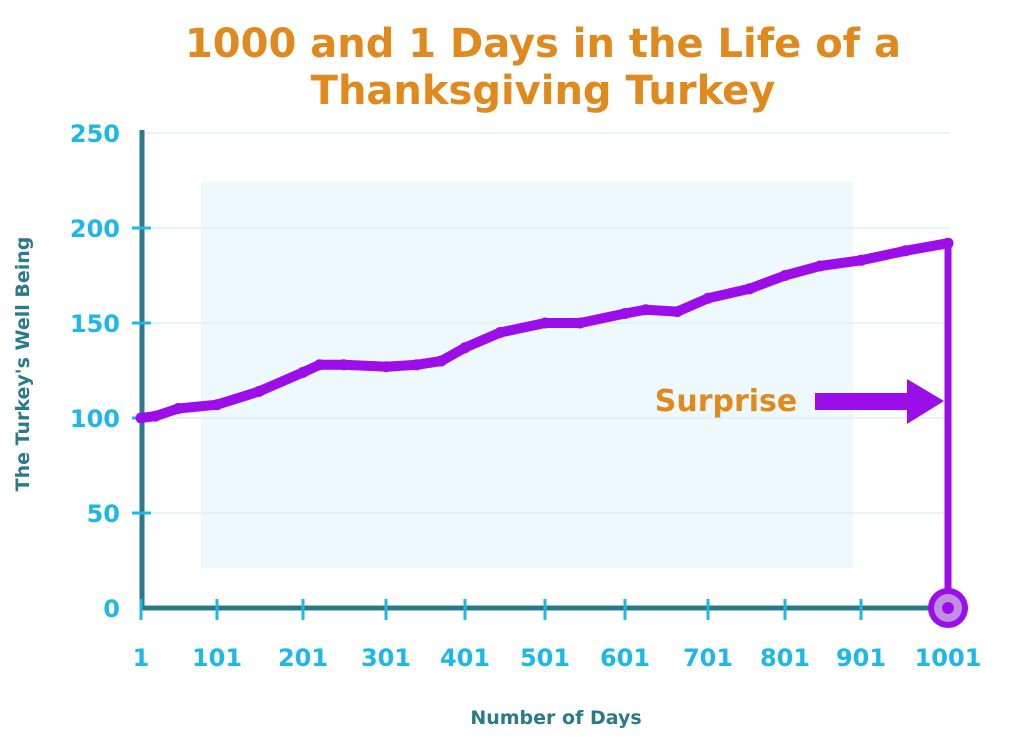 Image resolution: width=1024 pixels, height=741 pixels. Describe the element at coordinates (543, 91) in the screenshot. I see `chart-title-line-2: Thanksgiving Turkey` at that location.